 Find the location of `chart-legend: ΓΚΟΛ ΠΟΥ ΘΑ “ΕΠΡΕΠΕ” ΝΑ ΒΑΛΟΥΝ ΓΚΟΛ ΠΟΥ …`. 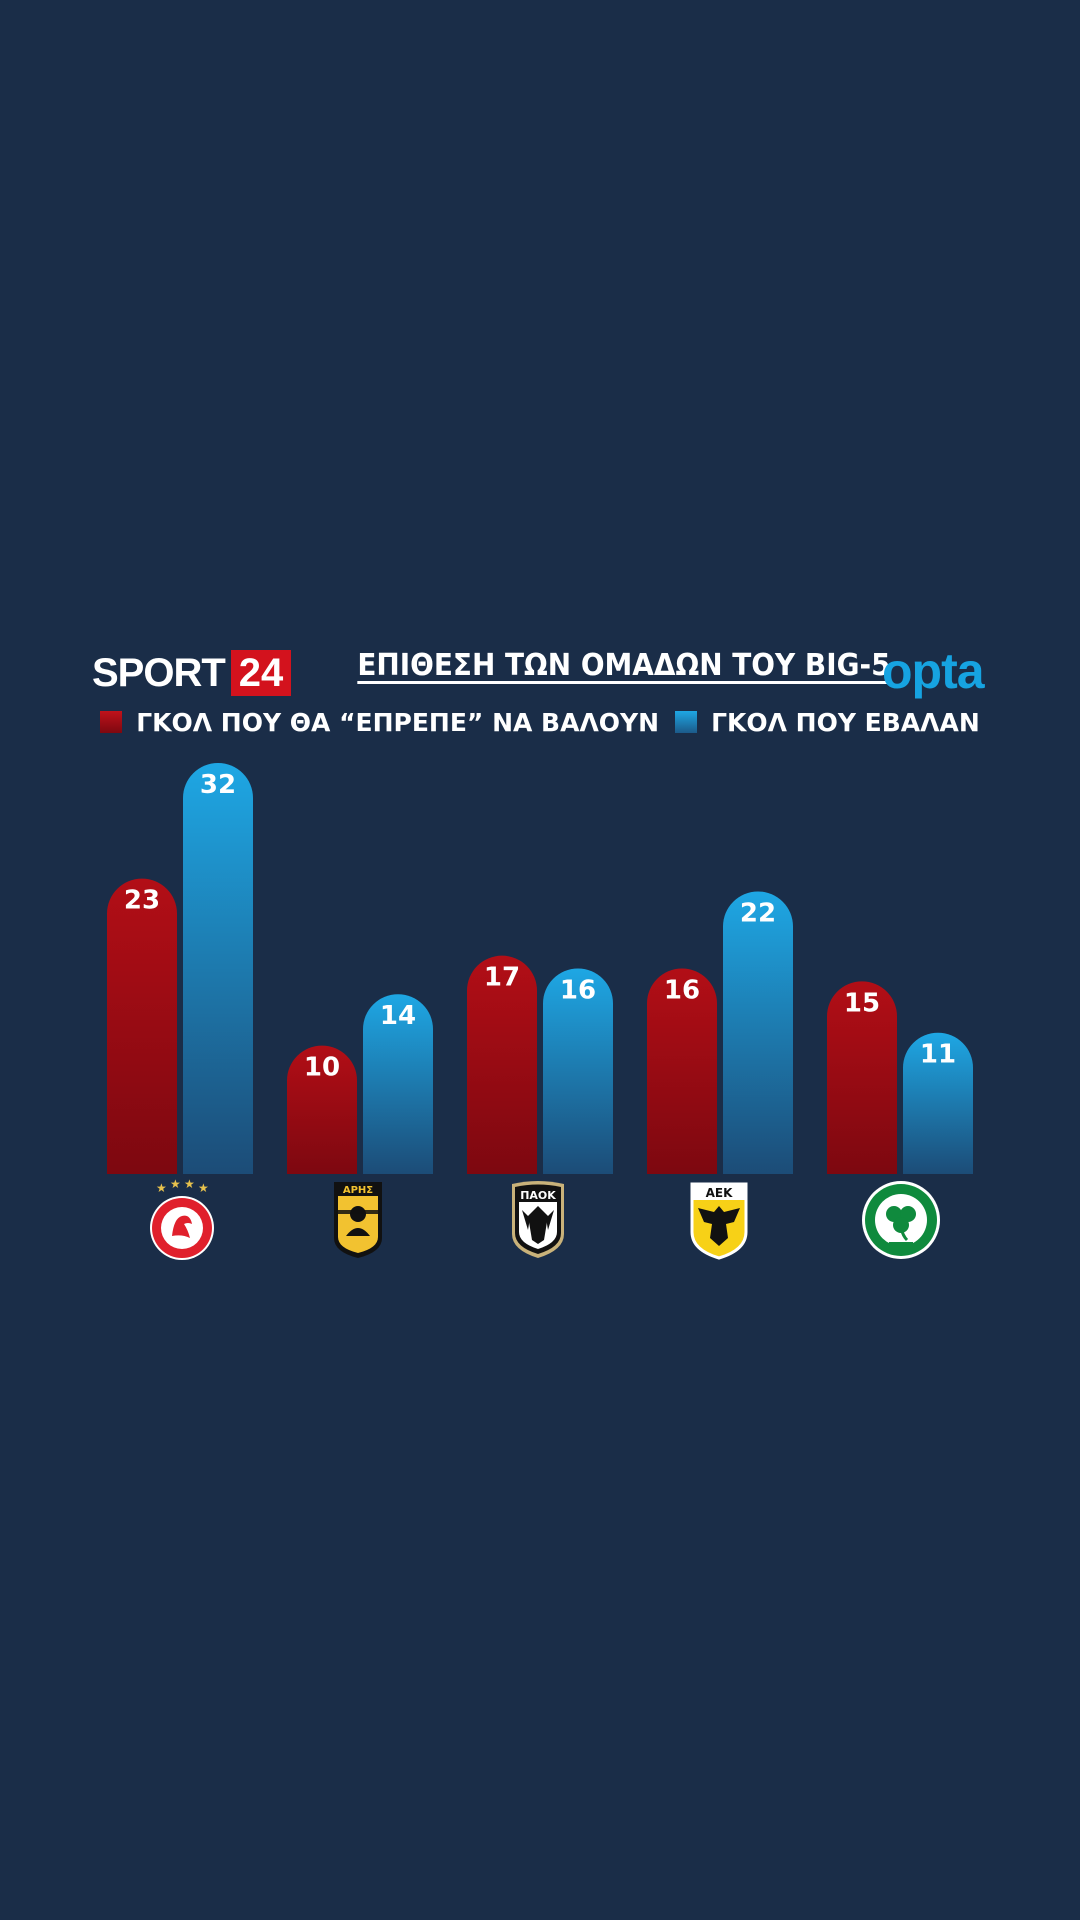

chart-legend: ΓΚΟΛ ΠΟΥ ΘΑ “ΕΠΡΕΠΕ” ΝΑ ΒΑΛΟΥΝ ΓΚΟΛ ΠΟΥ … is located at coordinates (540, 722).